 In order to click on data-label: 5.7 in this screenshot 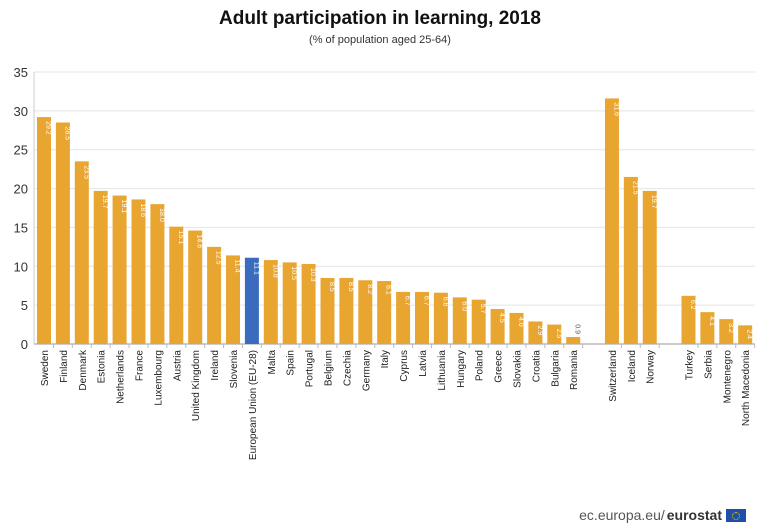, I will do `click(482, 309)`.